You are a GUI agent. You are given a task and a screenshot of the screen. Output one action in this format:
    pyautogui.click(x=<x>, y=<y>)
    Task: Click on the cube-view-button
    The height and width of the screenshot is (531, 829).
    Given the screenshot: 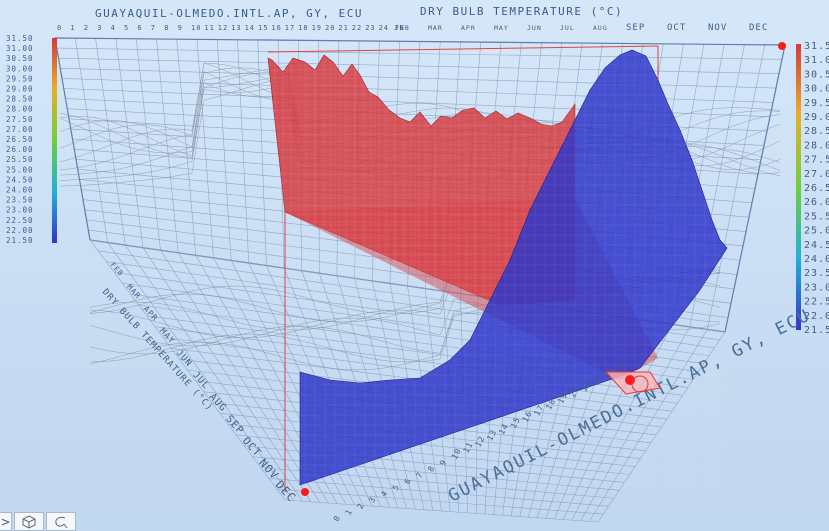 What is the action you would take?
    pyautogui.click(x=29, y=521)
    